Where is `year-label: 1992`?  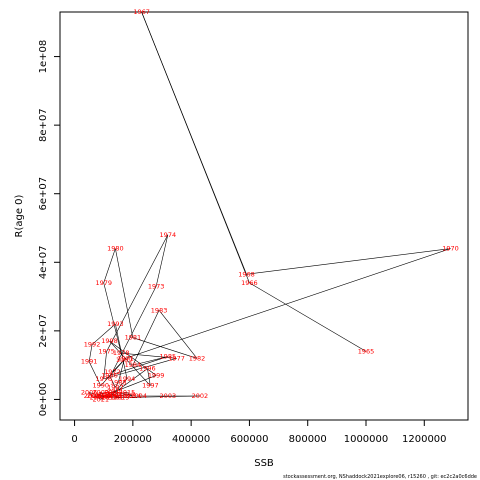
year-label: 1992 is located at coordinates (92, 345).